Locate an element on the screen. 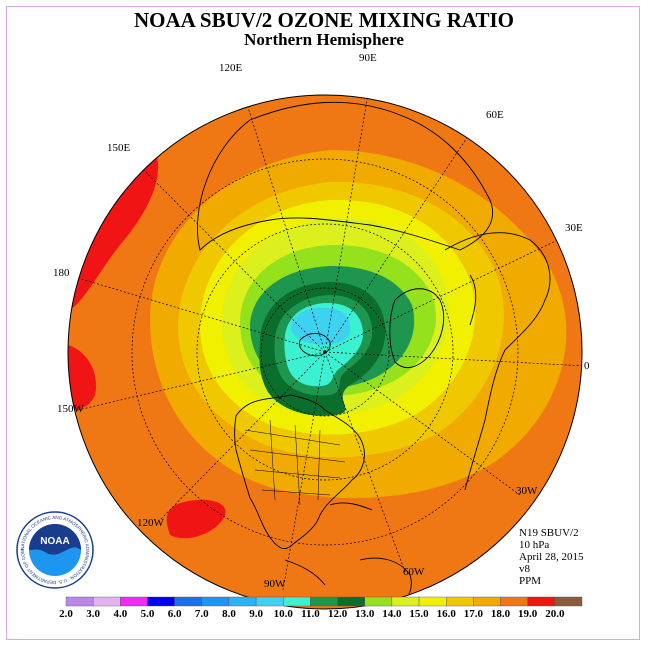 The image size is (648, 648). lon-label-90e: 90E is located at coordinates (368, 58).